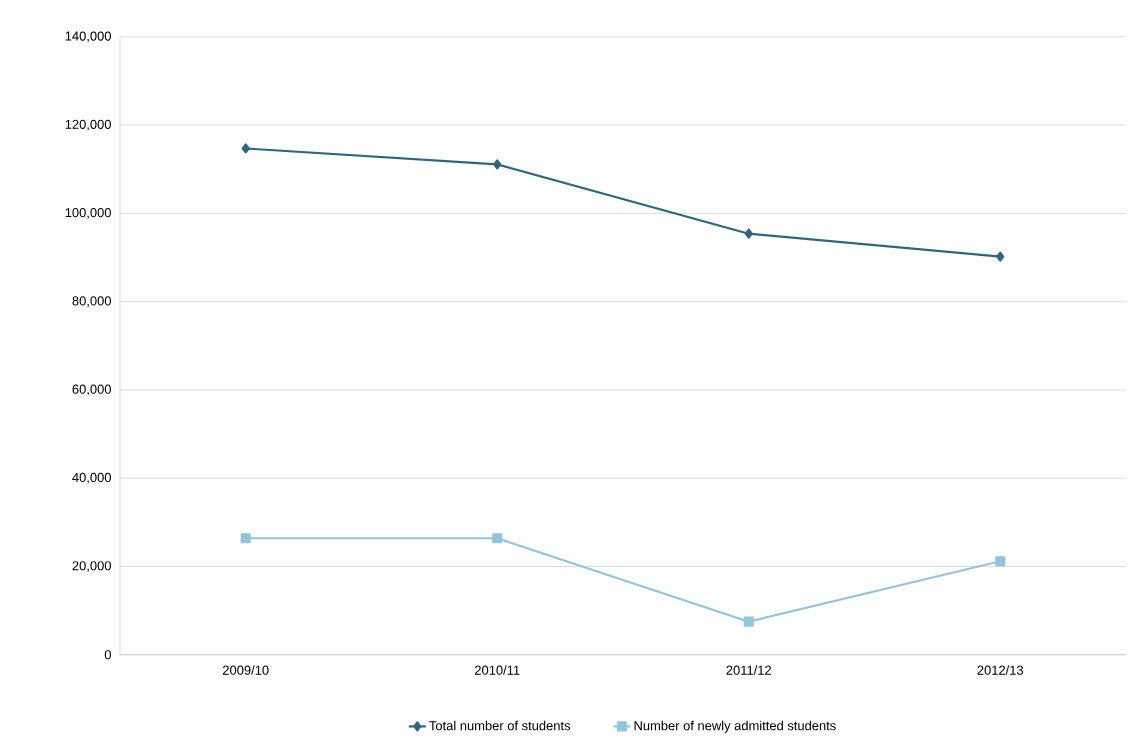  I want to click on y-tick-label: 140,000, so click(88, 36).